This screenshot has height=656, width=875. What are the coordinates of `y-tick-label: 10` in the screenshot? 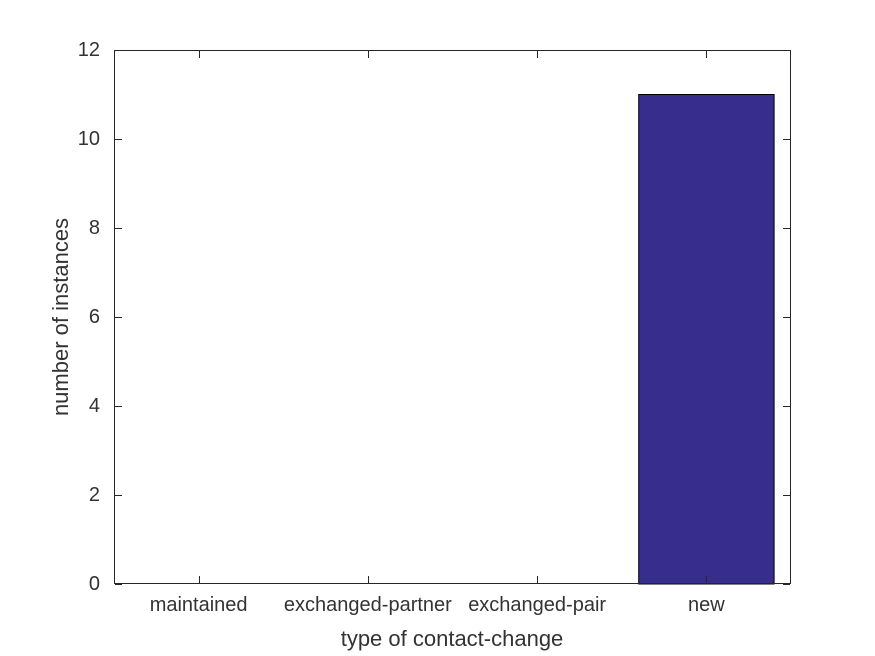 It's located at (88, 139).